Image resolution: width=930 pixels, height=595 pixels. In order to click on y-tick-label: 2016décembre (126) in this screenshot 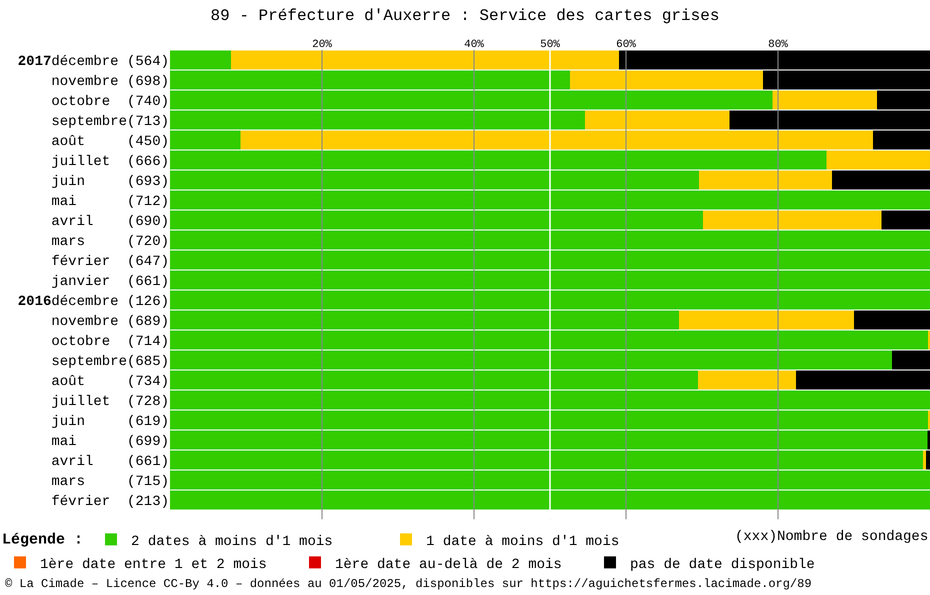, I will do `click(93, 302)`.